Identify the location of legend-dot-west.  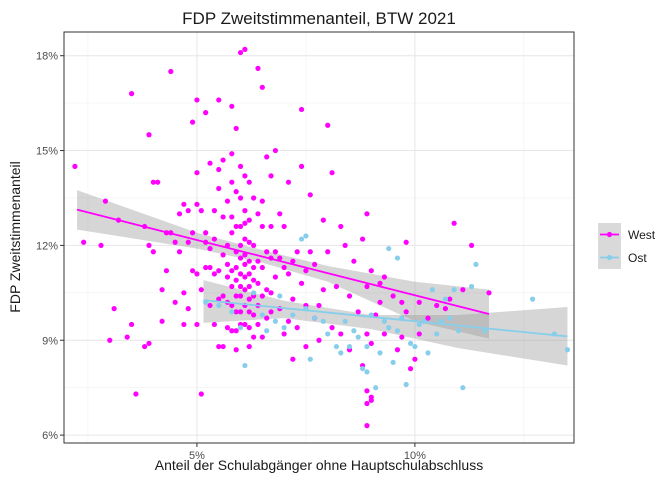
(609, 234).